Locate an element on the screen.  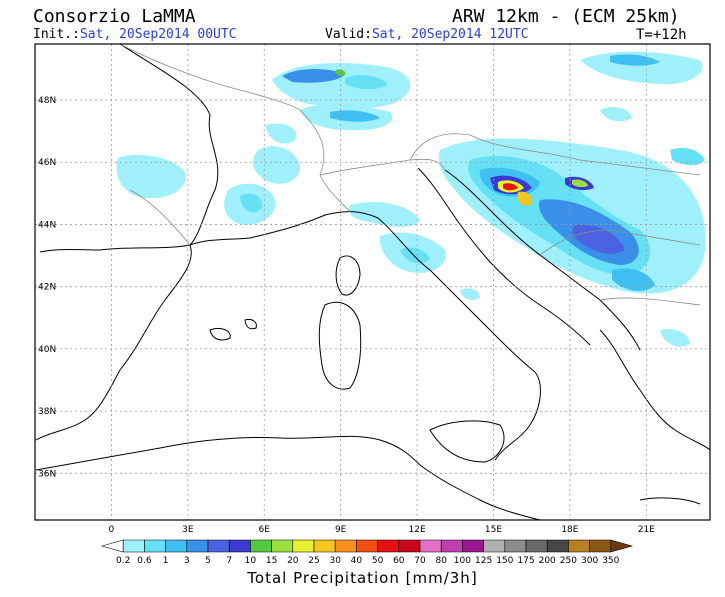
legend-label: 0.6 is located at coordinates (144, 561).